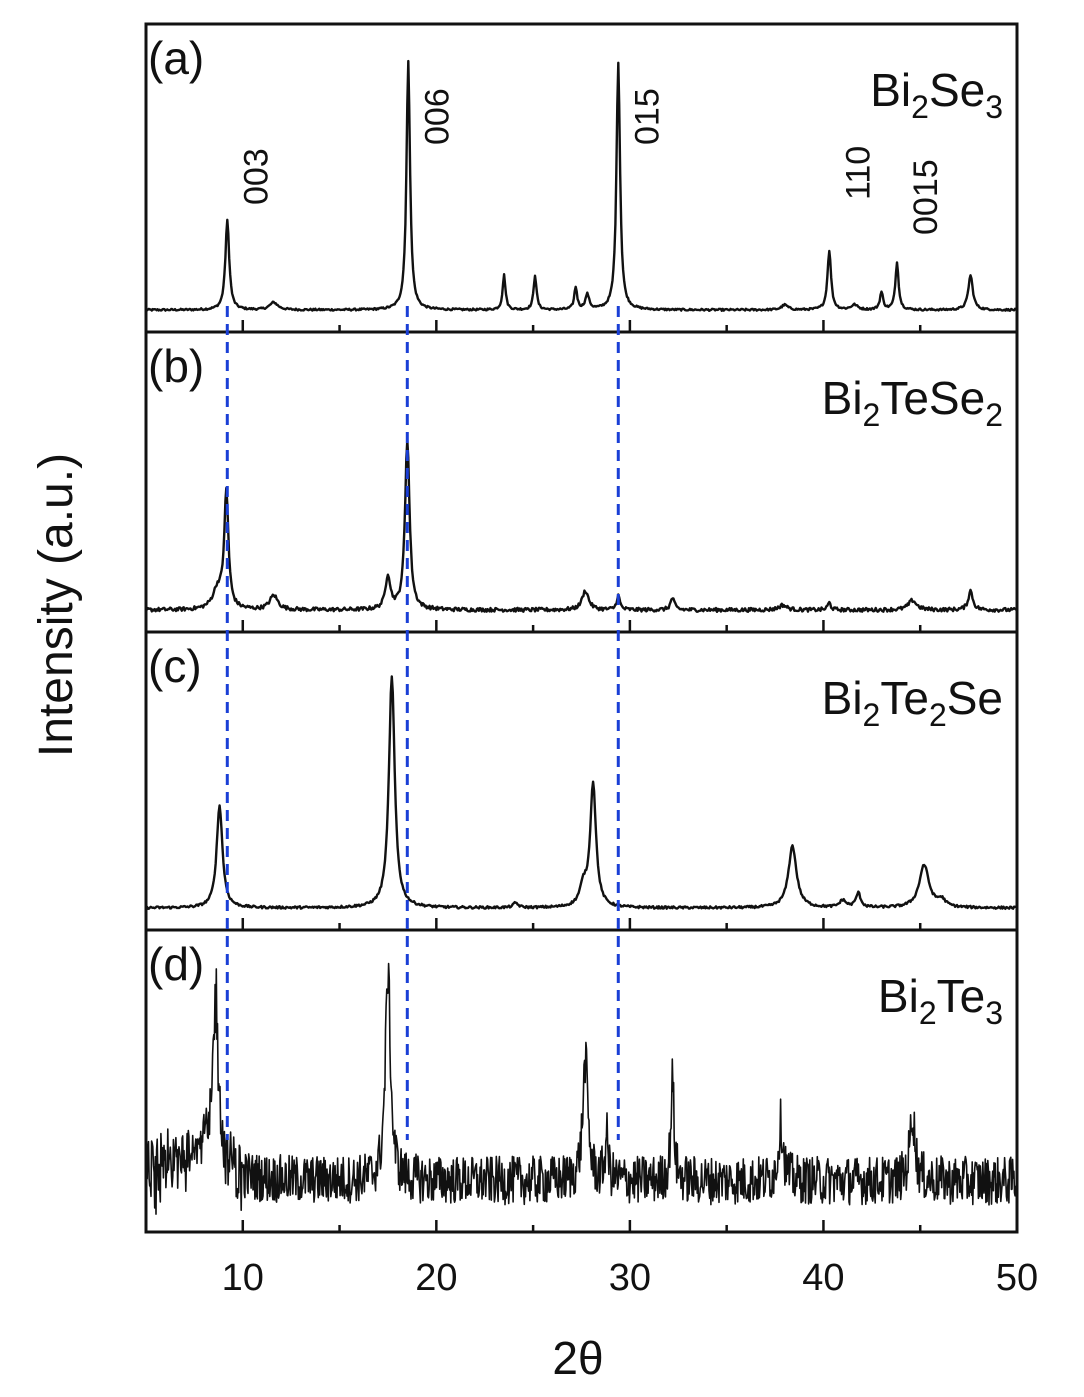 This screenshot has width=1084, height=1397. I want to click on compound-label: Bi2Se3, so click(936, 94).